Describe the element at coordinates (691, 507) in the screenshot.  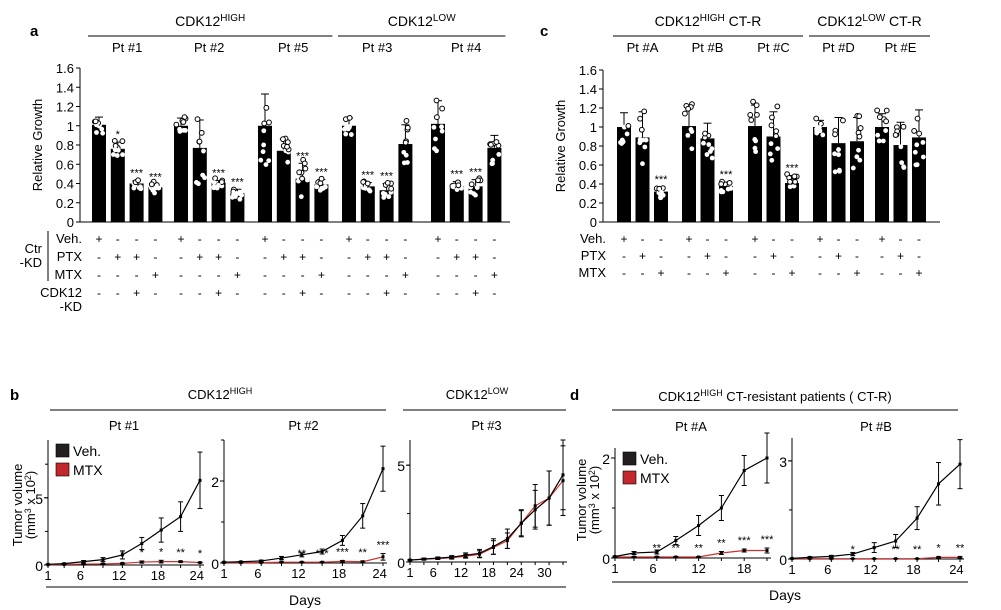
I see `series-line-veh` at that location.